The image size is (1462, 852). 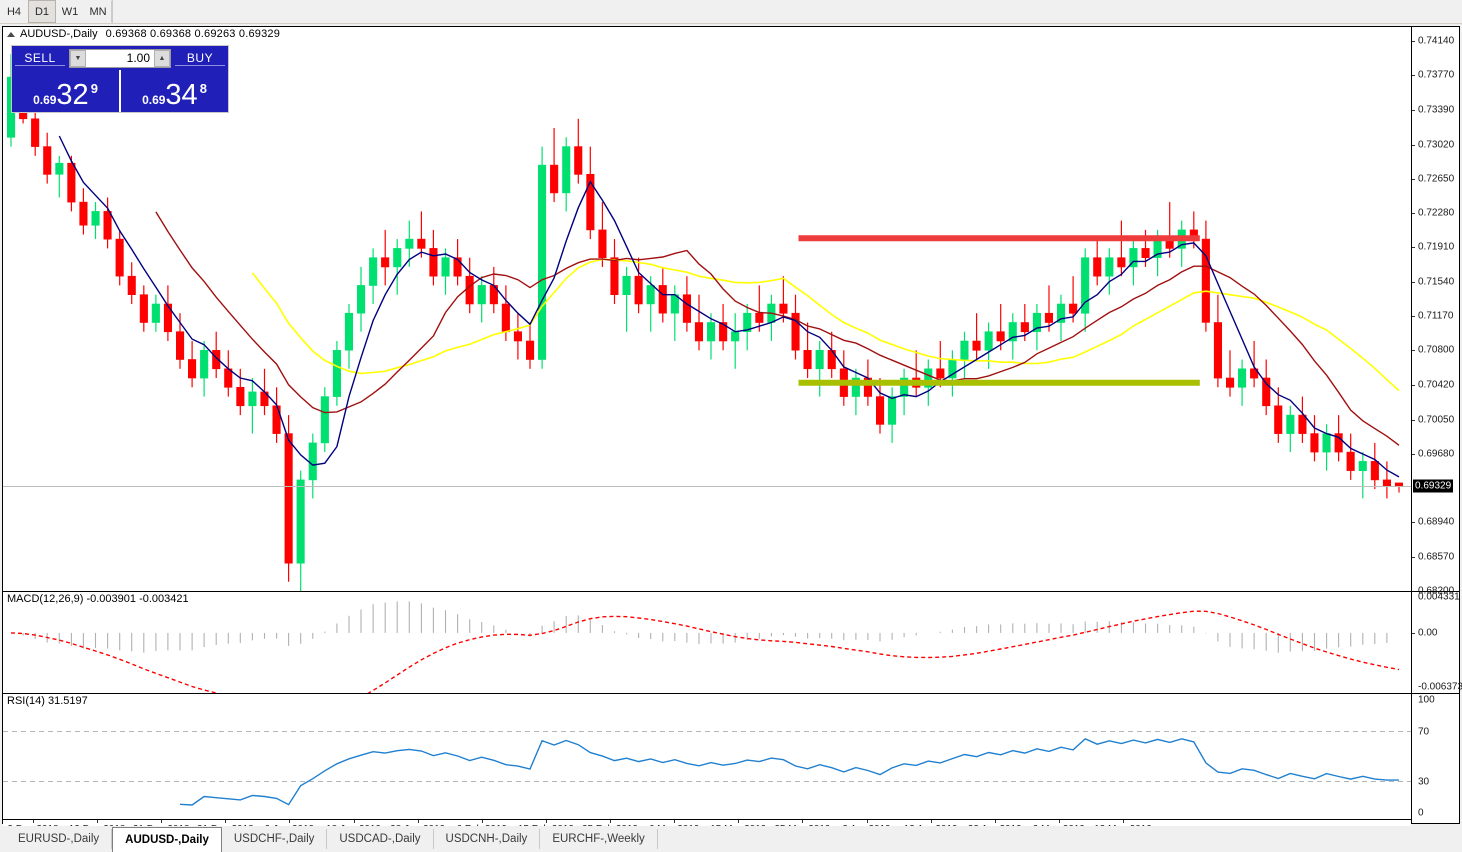 What do you see at coordinates (1436, 145) in the screenshot?
I see `price-tick-label: 0.73020` at bounding box center [1436, 145].